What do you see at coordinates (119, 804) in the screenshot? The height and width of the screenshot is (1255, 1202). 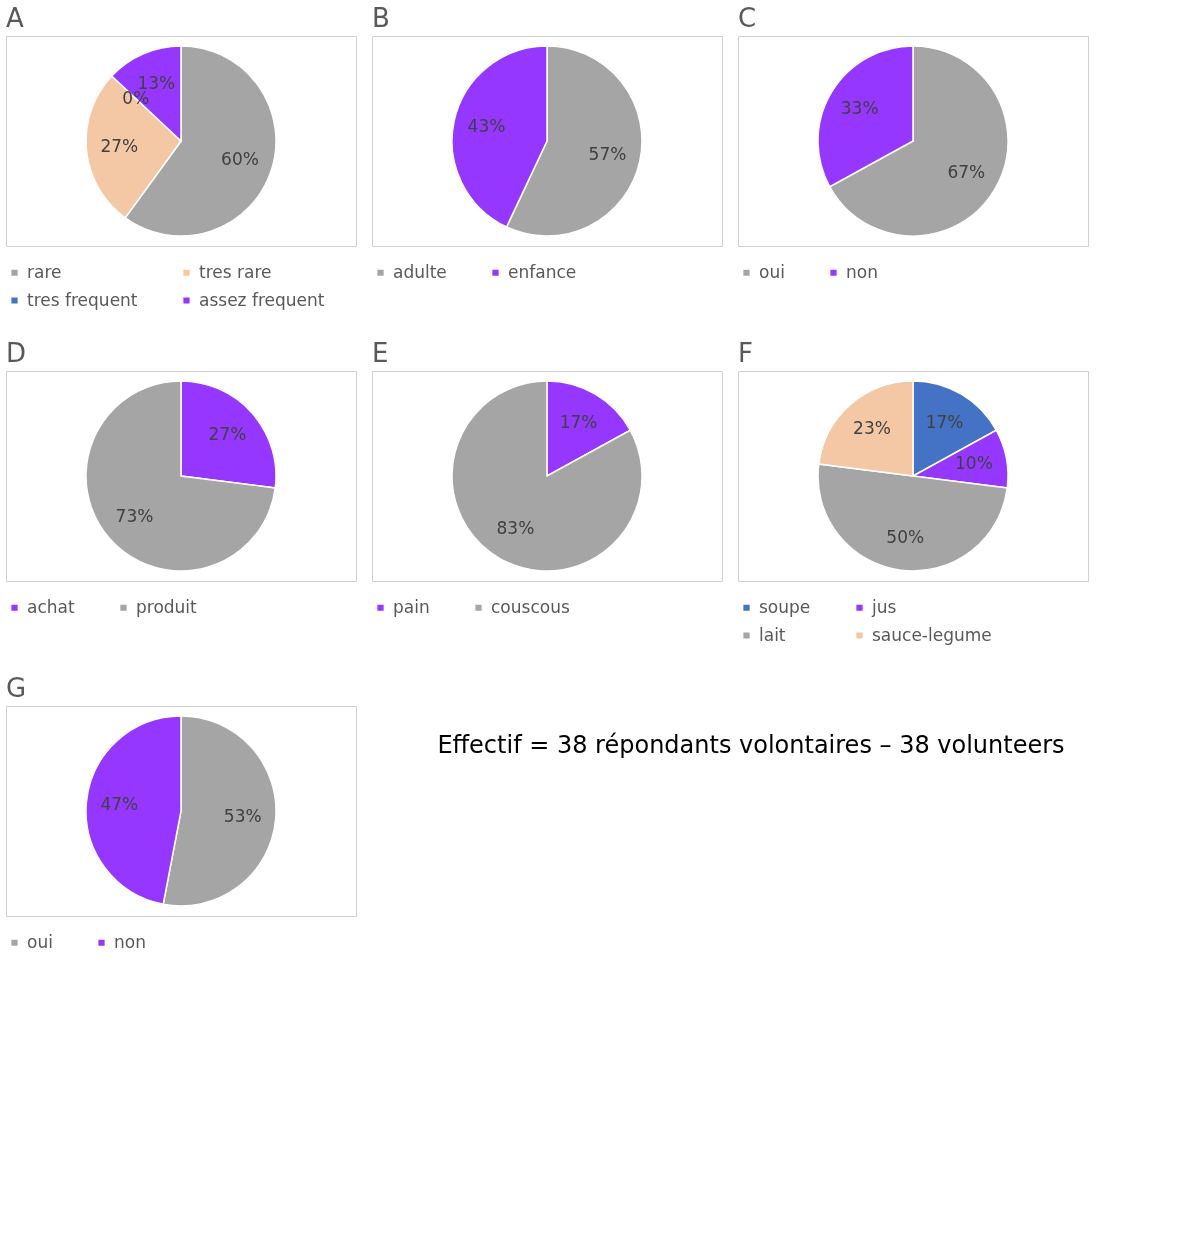 I see `data-label: 47%` at bounding box center [119, 804].